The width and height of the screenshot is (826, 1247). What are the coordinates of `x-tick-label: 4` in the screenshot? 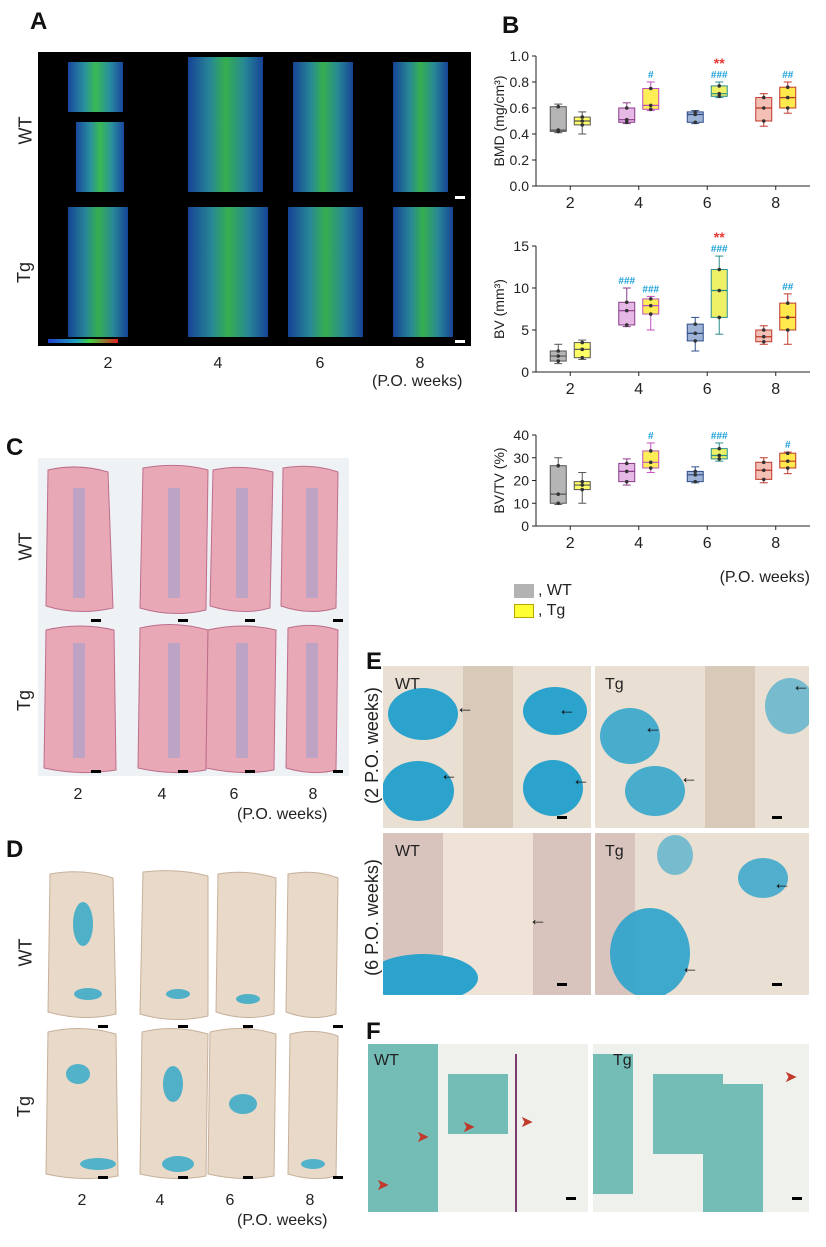 It's located at (638, 389).